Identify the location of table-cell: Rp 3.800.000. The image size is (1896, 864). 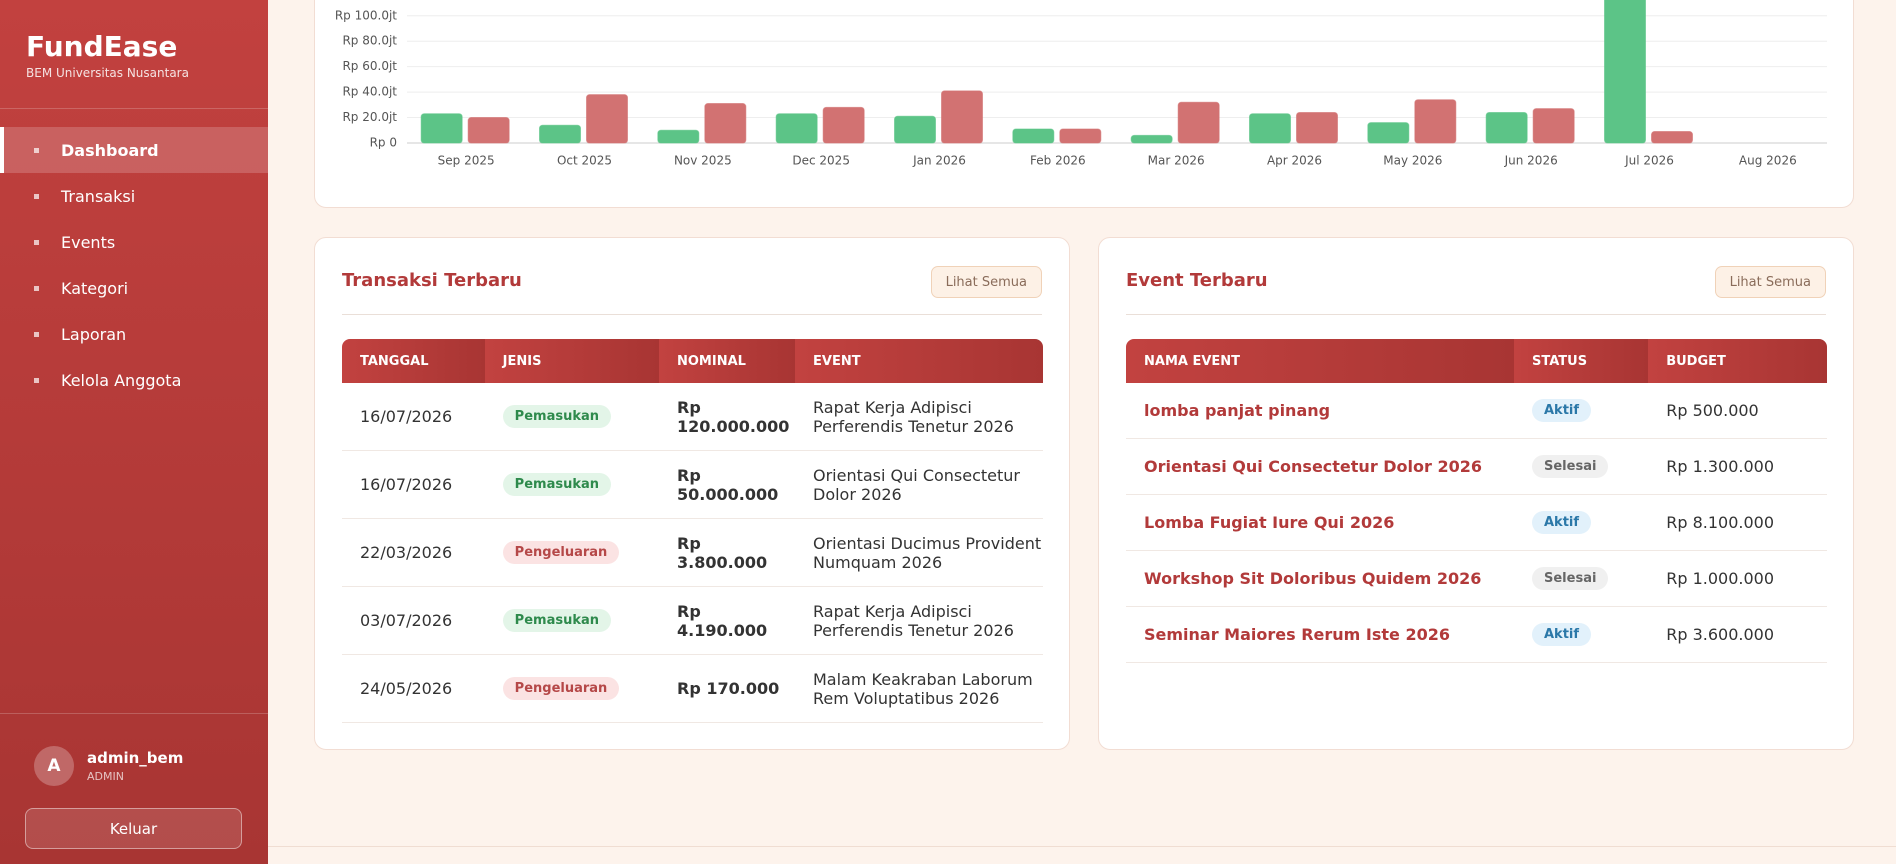
(727, 552).